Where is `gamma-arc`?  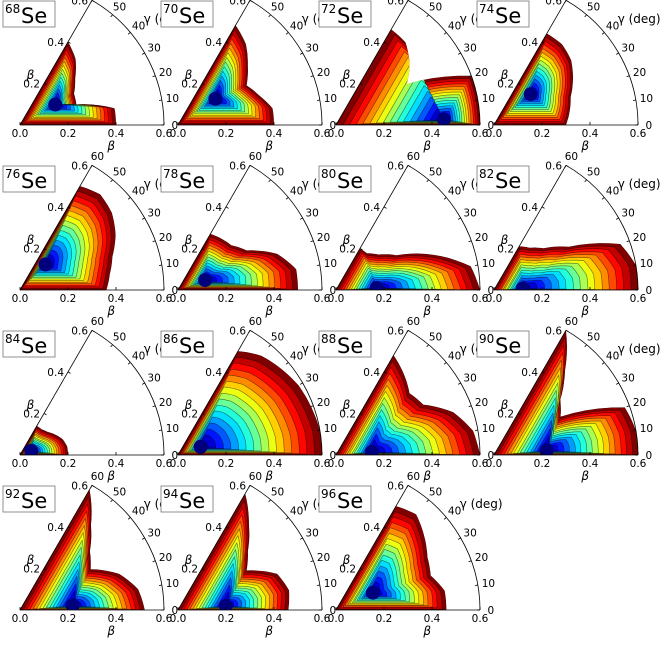
gamma-arc is located at coordinates (444, 547).